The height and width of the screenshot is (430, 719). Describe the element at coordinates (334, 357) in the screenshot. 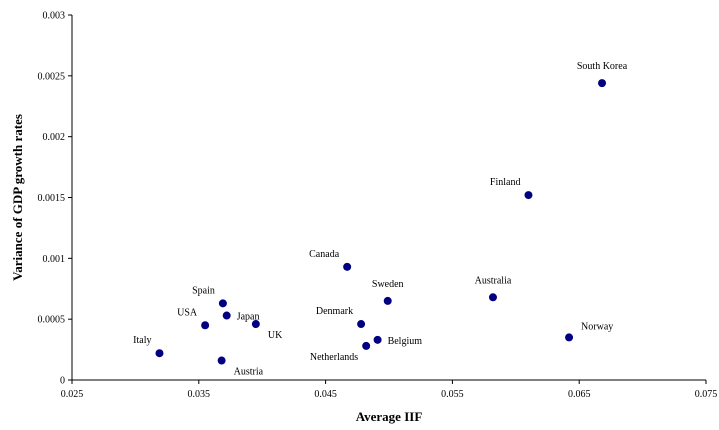

I see `point-label: Netherlands` at that location.